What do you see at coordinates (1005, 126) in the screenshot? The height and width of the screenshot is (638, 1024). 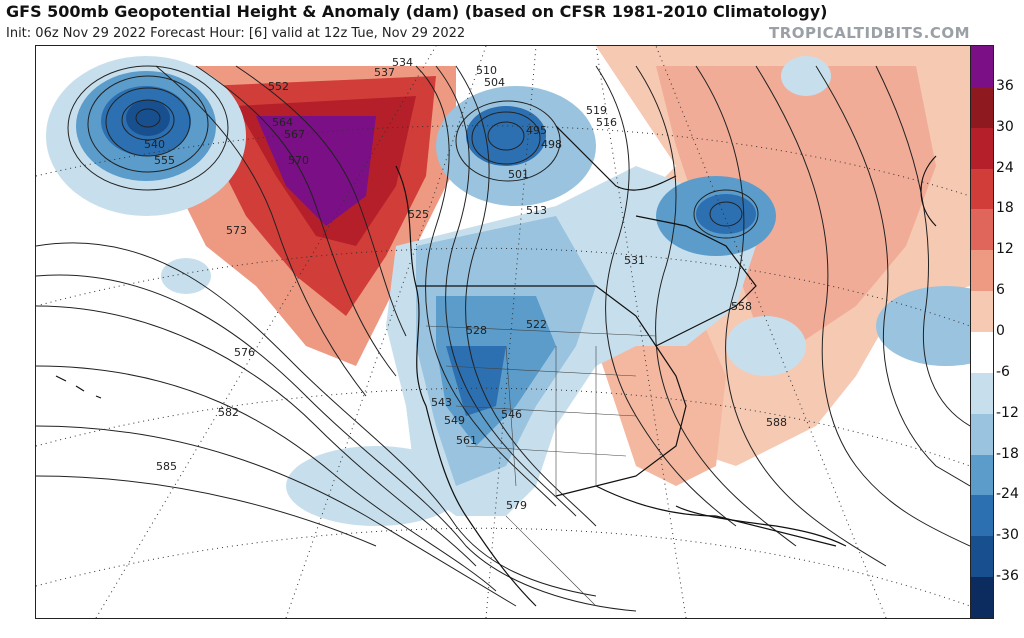 I see `colorbar-tick-label: 30` at bounding box center [1005, 126].